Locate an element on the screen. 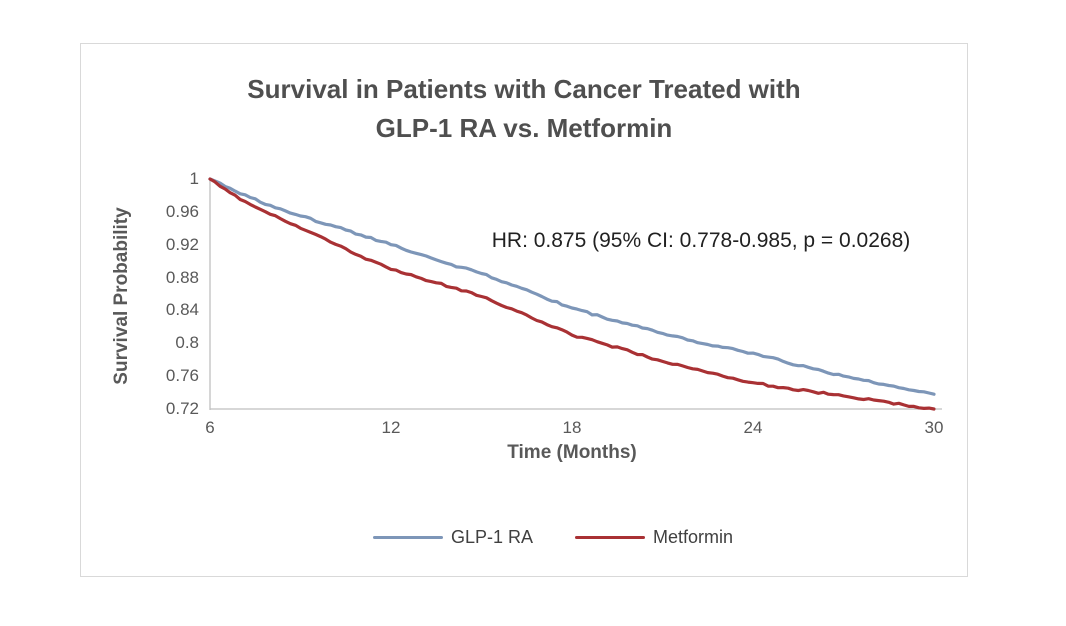 The width and height of the screenshot is (1066, 626). y-tick-label: 0.92 is located at coordinates (182, 244).